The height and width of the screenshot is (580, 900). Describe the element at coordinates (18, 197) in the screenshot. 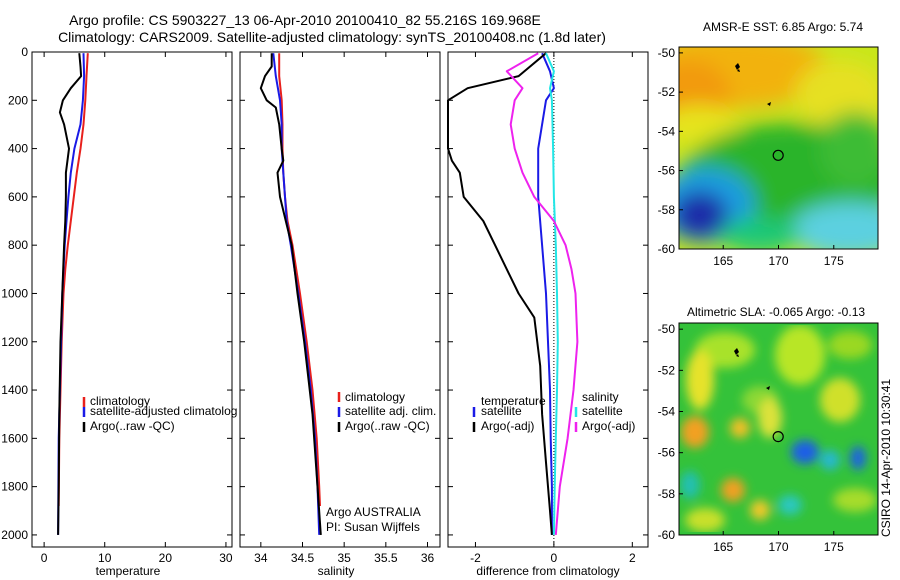

I see `y-tick-label: 600` at that location.